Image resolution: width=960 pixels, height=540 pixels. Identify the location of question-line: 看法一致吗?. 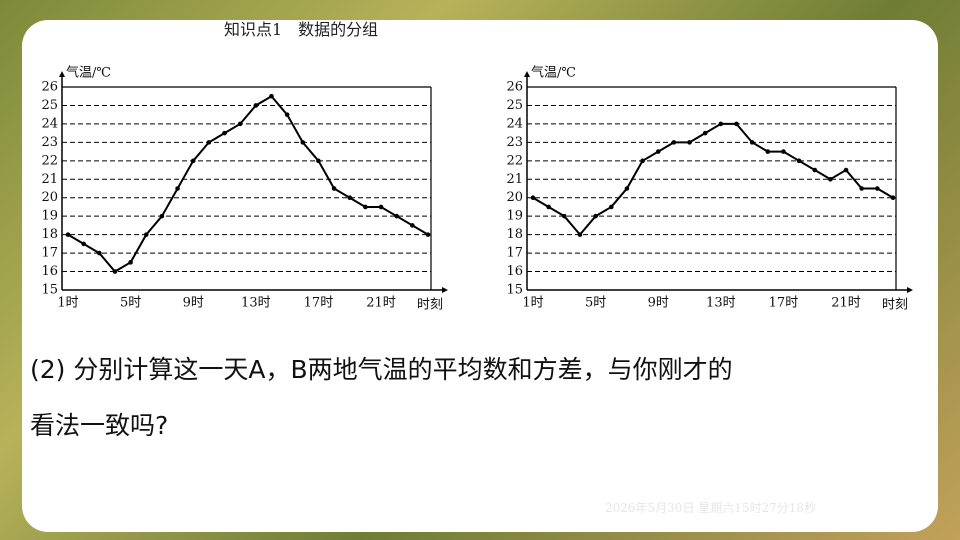
(99, 425).